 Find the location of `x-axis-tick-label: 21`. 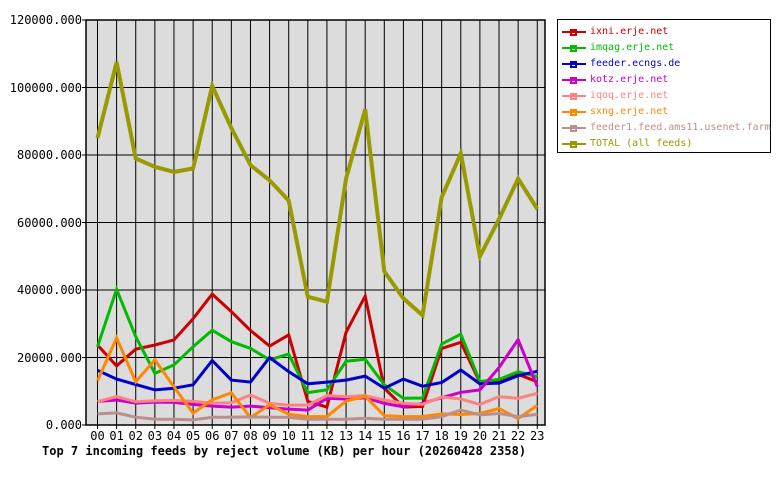

x-axis-tick-label: 21 is located at coordinates (499, 436).